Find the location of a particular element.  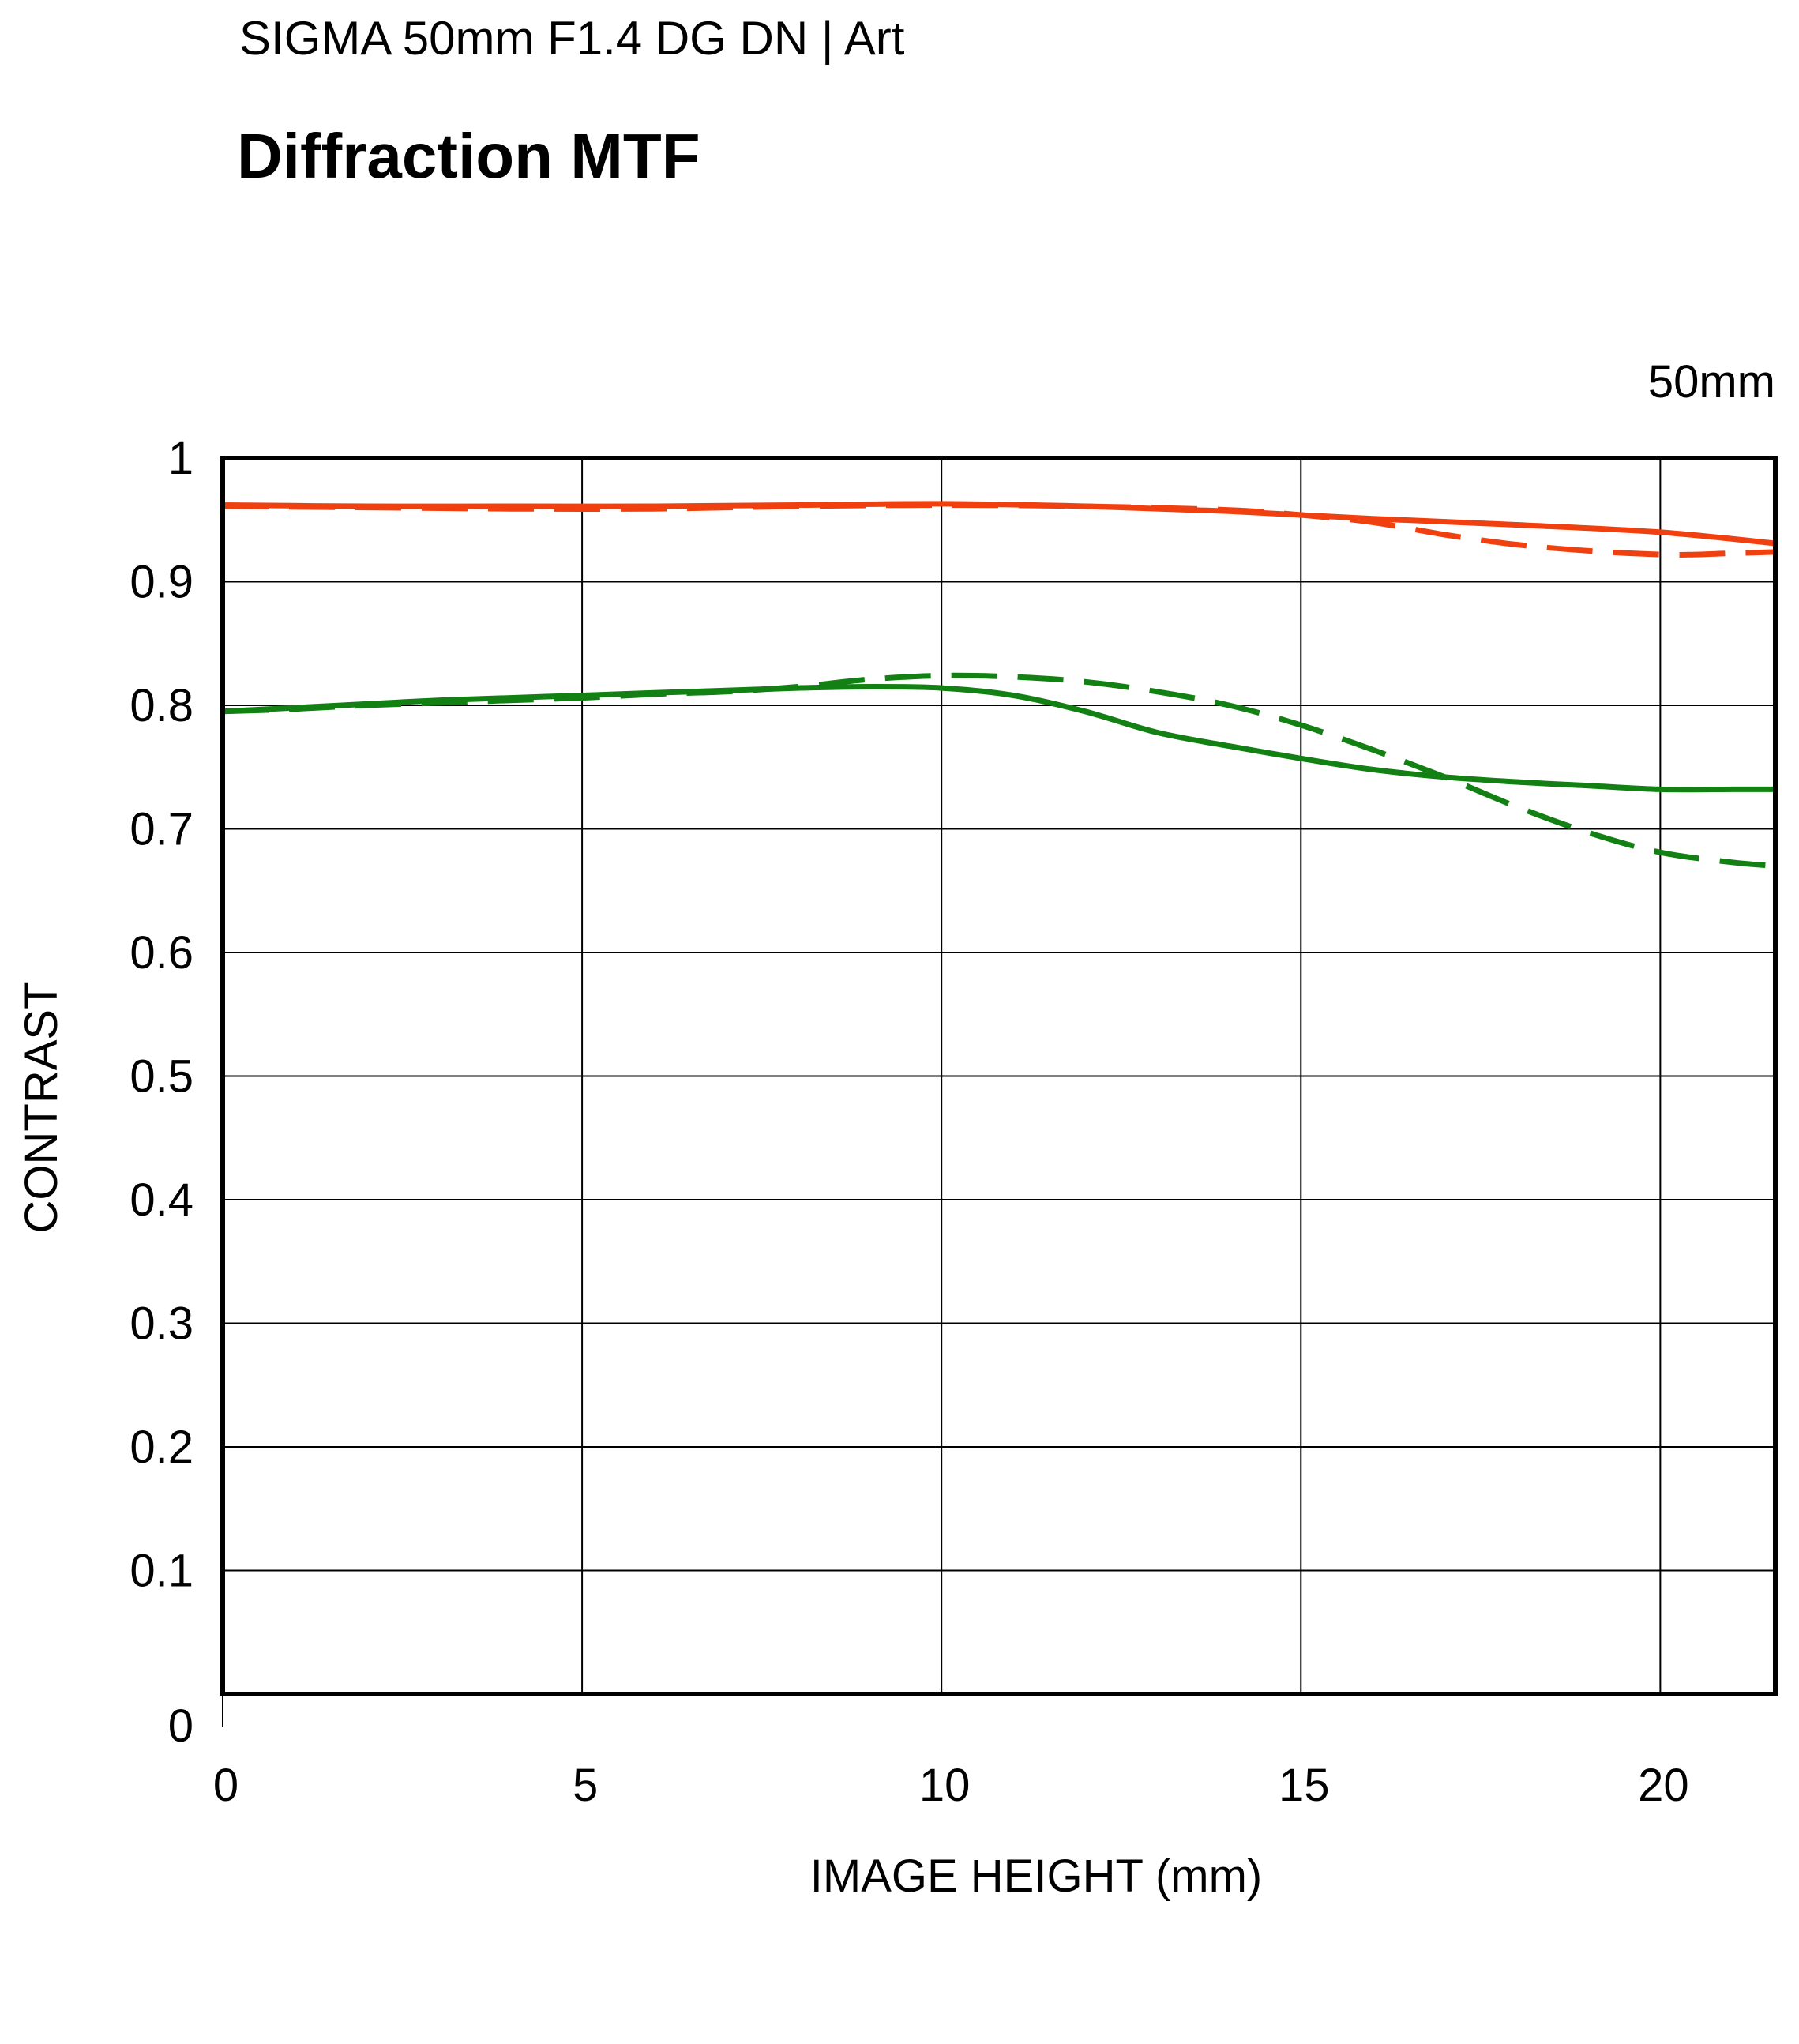

y-tick-label: 0.4 is located at coordinates (161, 1200).